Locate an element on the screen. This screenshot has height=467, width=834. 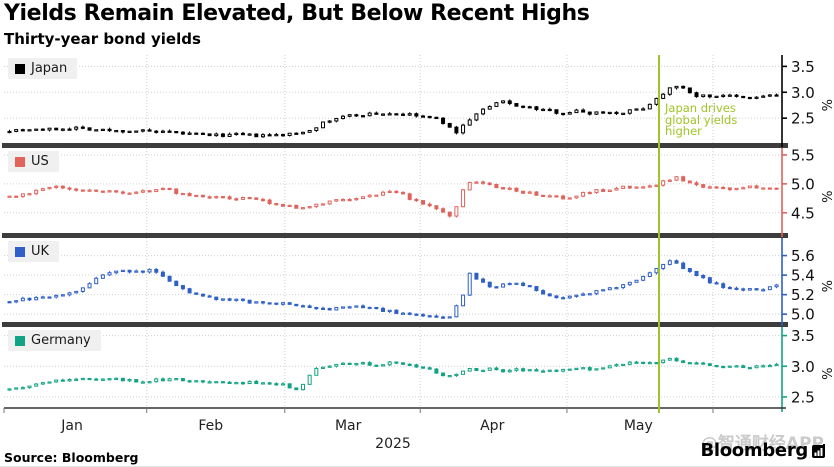
annotation-label: Japan drives global yields higher is located at coordinates (701, 120).